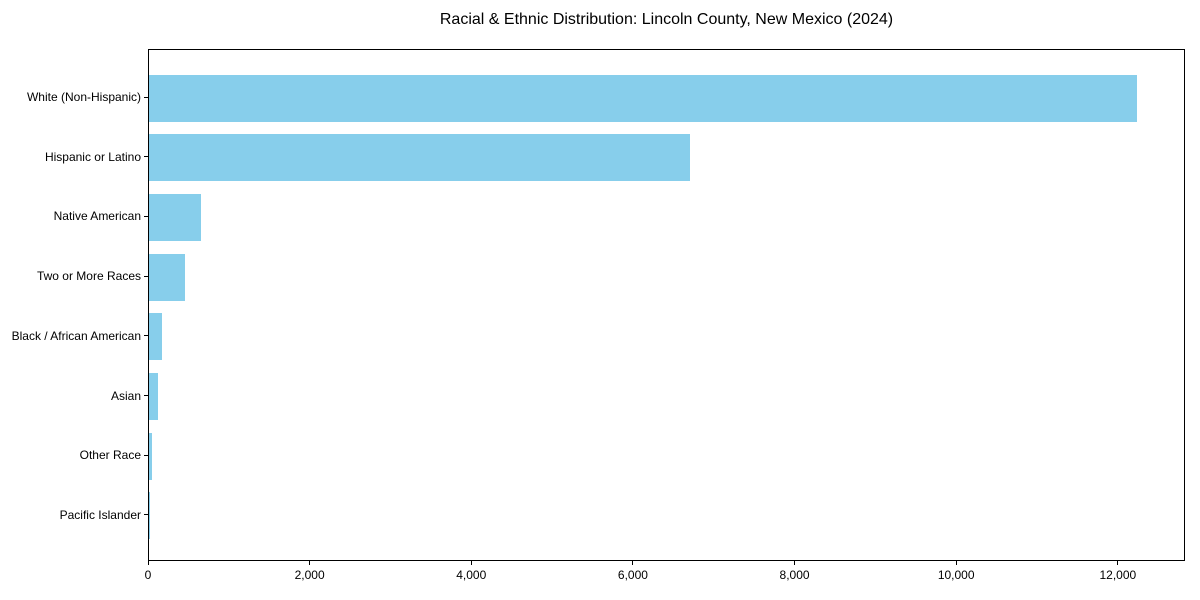 The height and width of the screenshot is (600, 1200). I want to click on bar-pacific-islander, so click(149, 516).